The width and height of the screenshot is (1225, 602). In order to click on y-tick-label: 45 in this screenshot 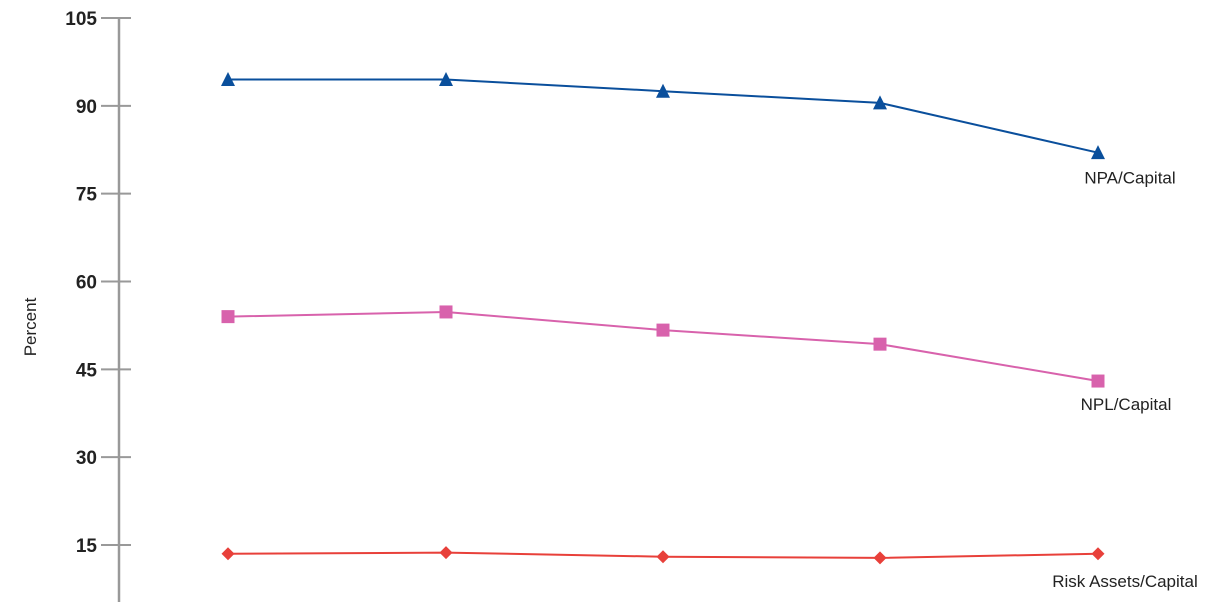, I will do `click(87, 370)`.